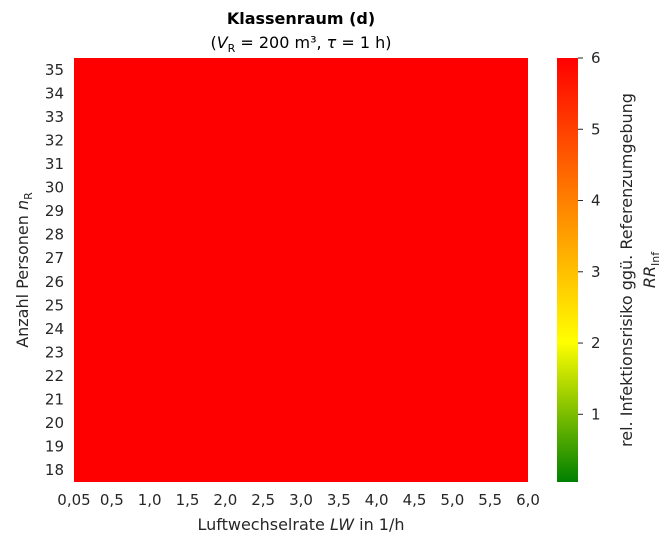  Describe the element at coordinates (301, 18) in the screenshot. I see `chart-title: Klassenraum (d)` at that location.